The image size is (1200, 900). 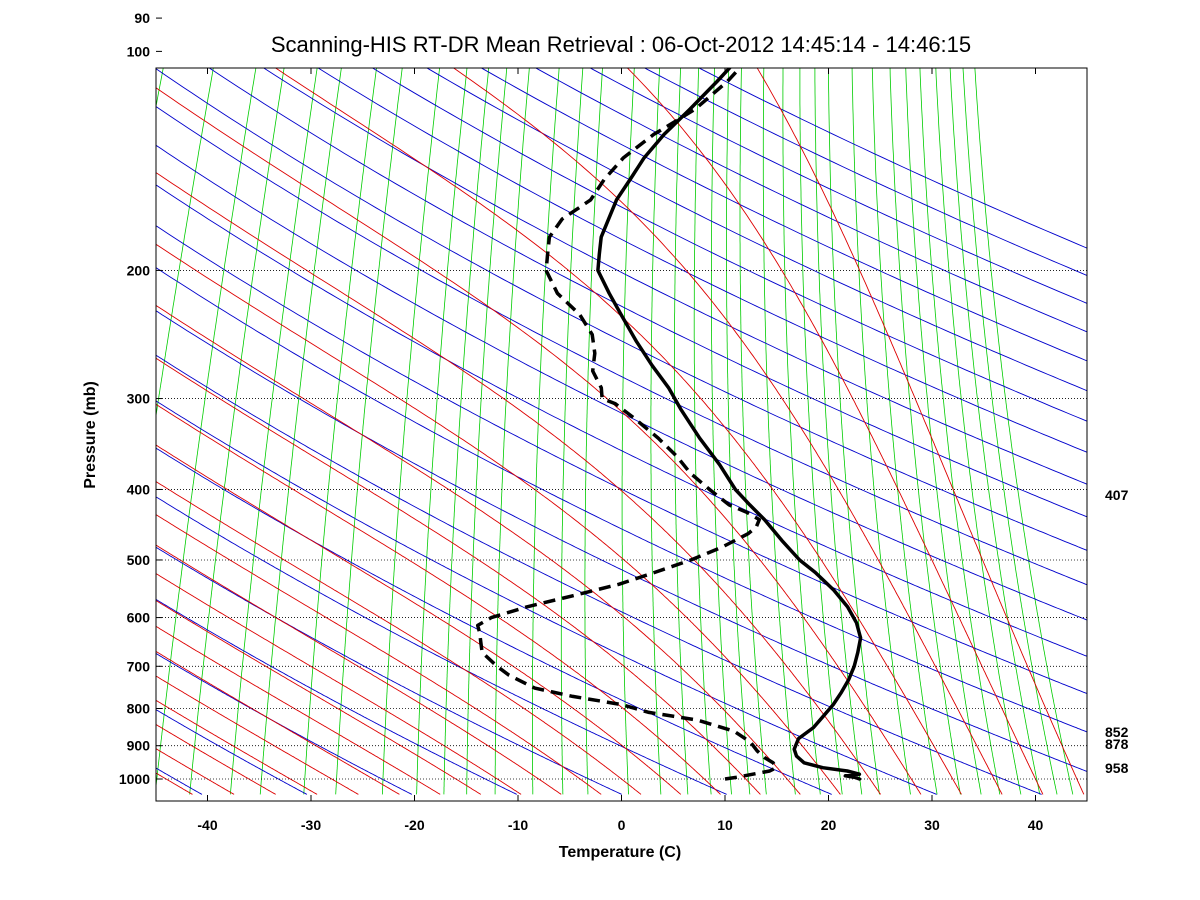 I want to click on y-tick-label: 500, so click(x=139, y=560).